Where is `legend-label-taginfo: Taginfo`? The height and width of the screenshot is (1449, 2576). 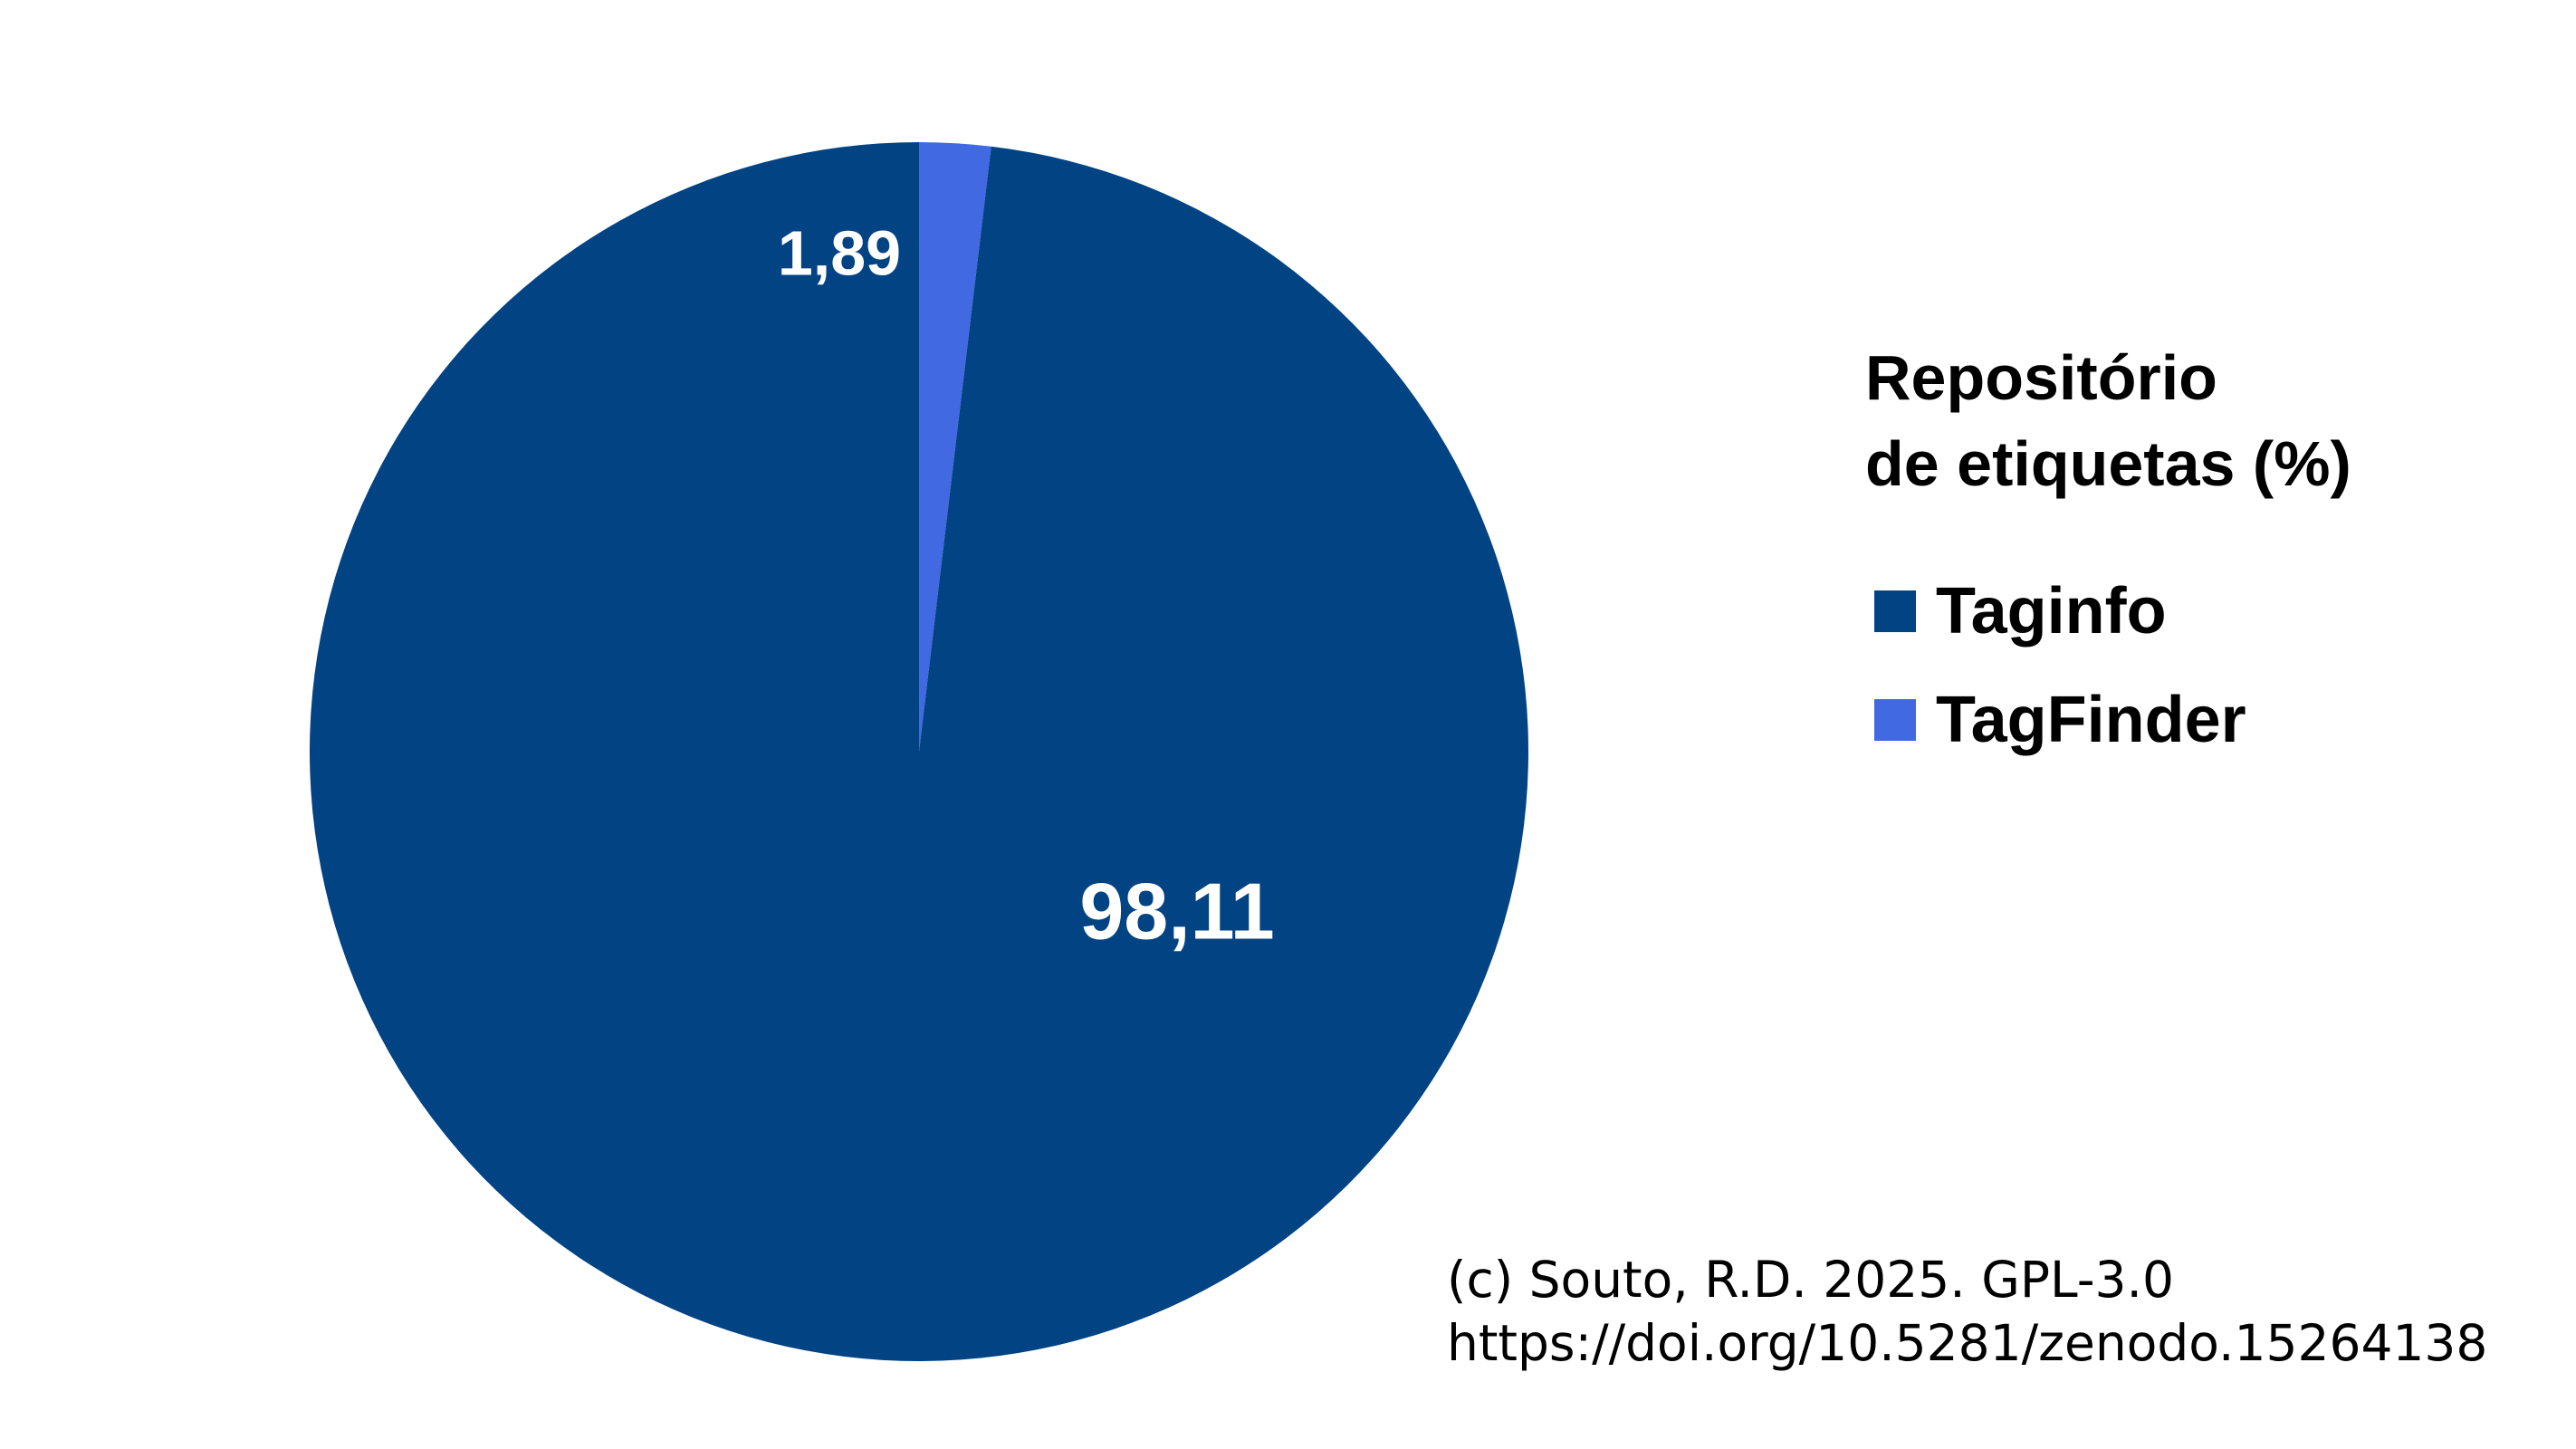
legend-label-taginfo: Taginfo is located at coordinates (2051, 611).